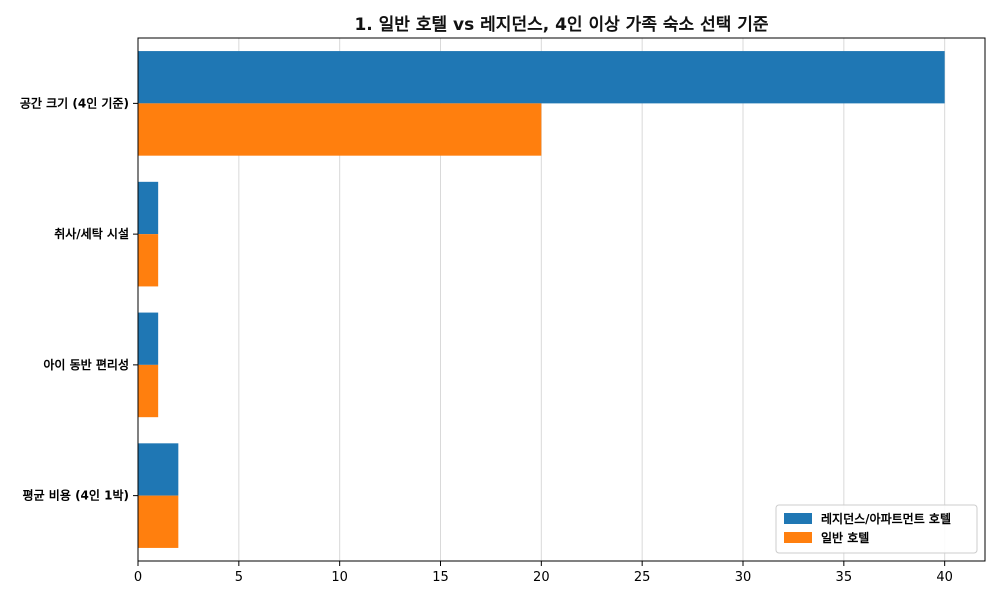 The image size is (1000, 600). What do you see at coordinates (440, 577) in the screenshot?
I see `x-tick-label: 15` at bounding box center [440, 577].